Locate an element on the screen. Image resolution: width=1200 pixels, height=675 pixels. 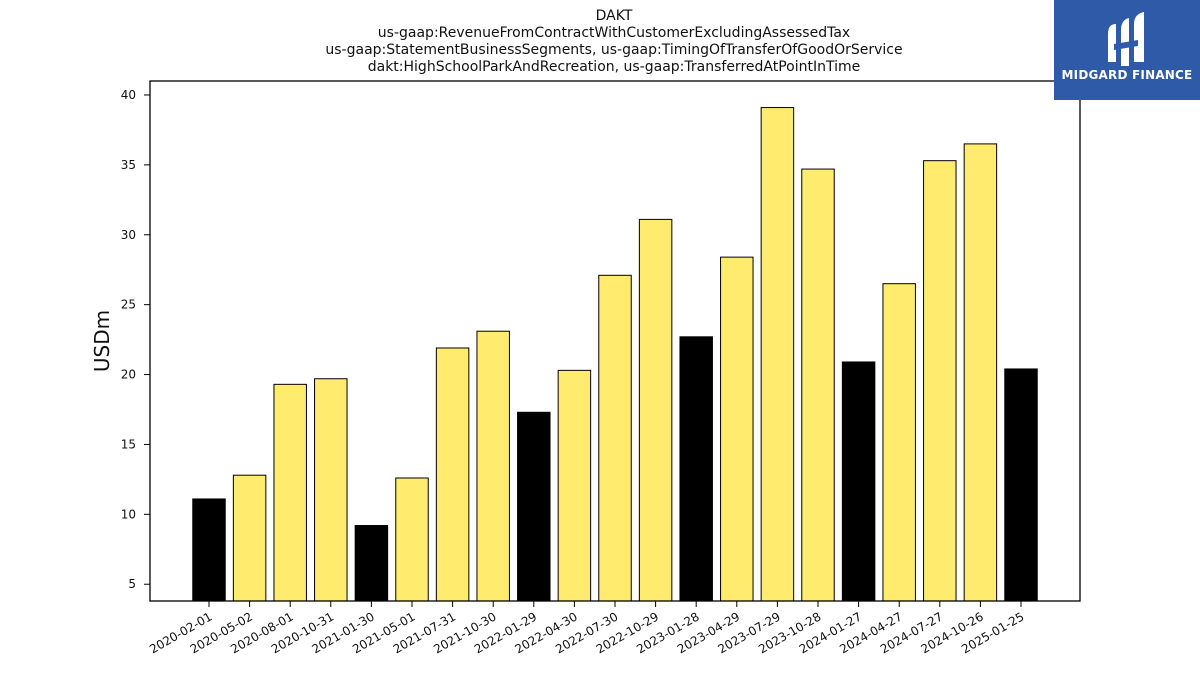
y-axis: 5 10 15 20 25 30 35 40 is located at coordinates (135, 339).